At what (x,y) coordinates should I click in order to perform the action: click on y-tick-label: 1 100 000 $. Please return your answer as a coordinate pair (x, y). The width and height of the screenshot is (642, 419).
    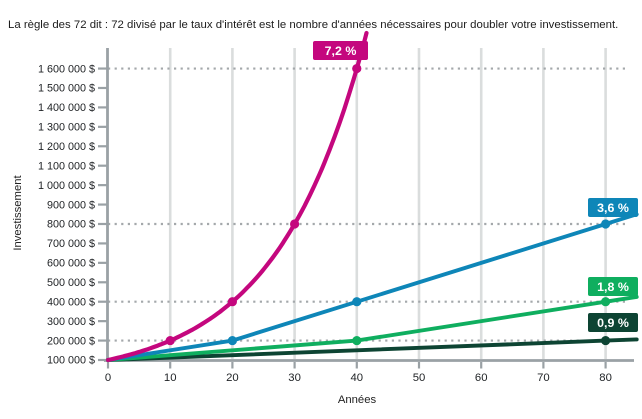
    Looking at the image, I should click on (66, 166).